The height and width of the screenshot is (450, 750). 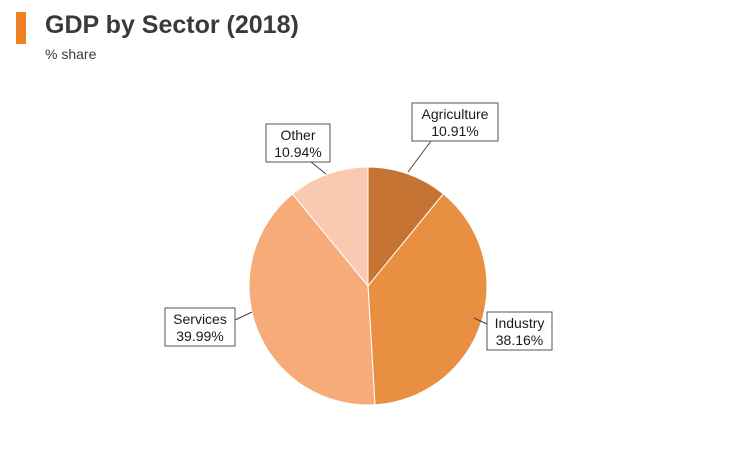 I want to click on slice-label-value: 10.94%, so click(x=297, y=152).